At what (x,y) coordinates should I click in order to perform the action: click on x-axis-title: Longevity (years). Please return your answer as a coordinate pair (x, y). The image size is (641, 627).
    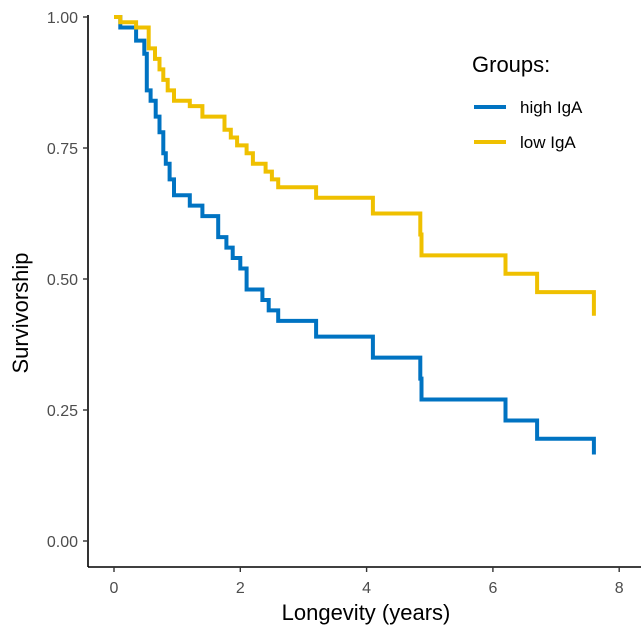
    Looking at the image, I should click on (366, 612).